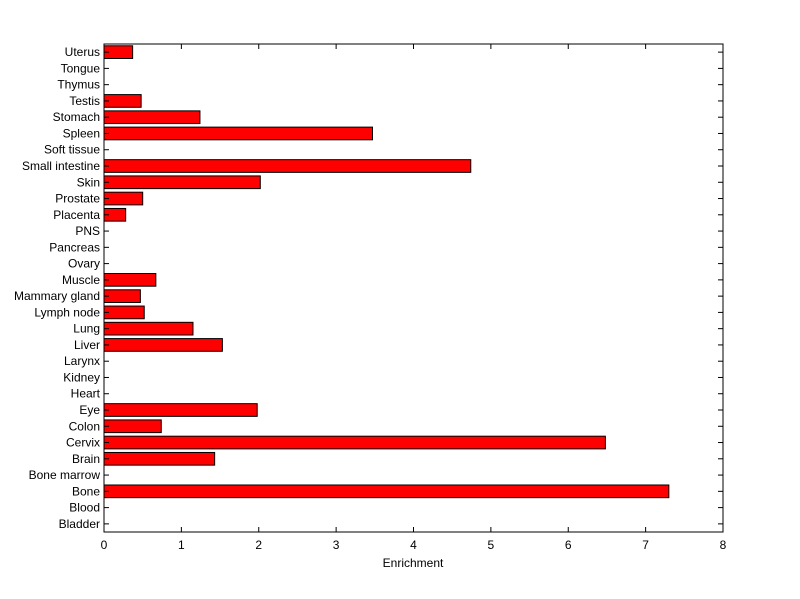  Describe the element at coordinates (123, 198) in the screenshot. I see `bar-prostate` at that location.